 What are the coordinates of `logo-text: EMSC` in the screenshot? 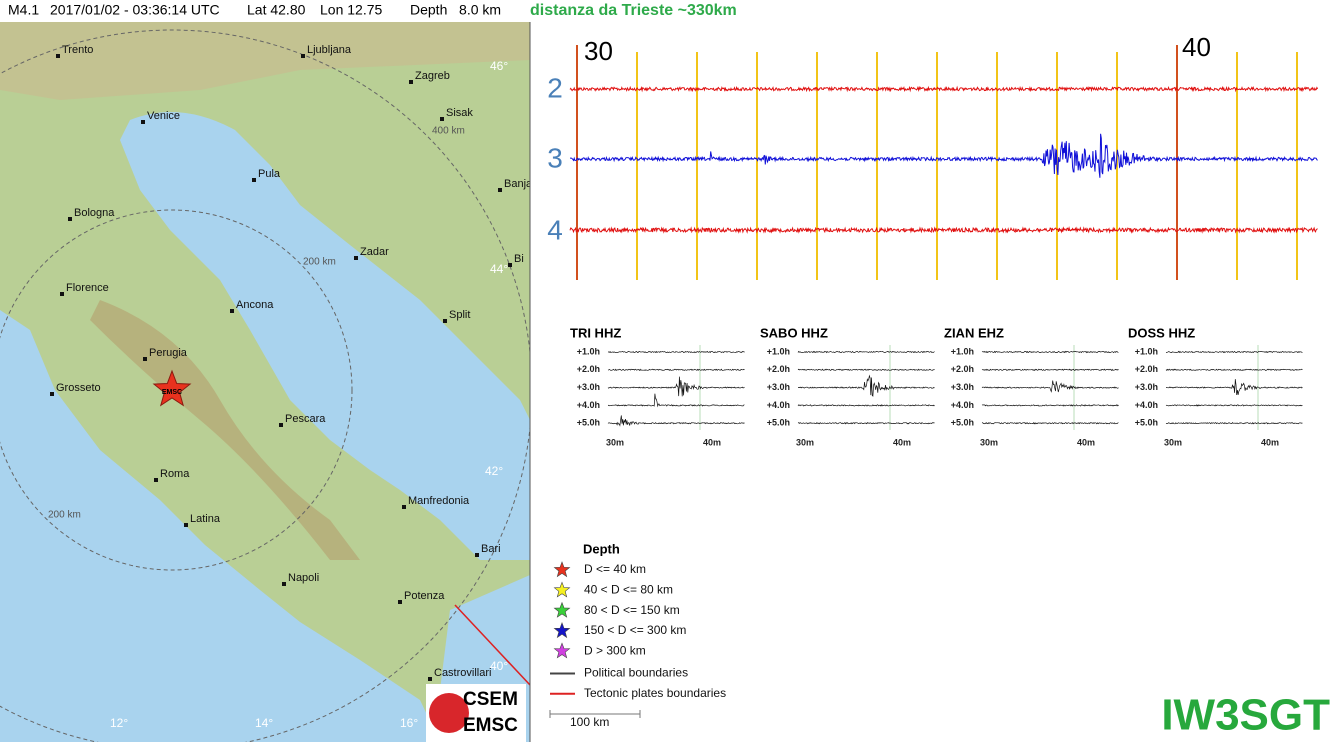 It's located at (490, 725).